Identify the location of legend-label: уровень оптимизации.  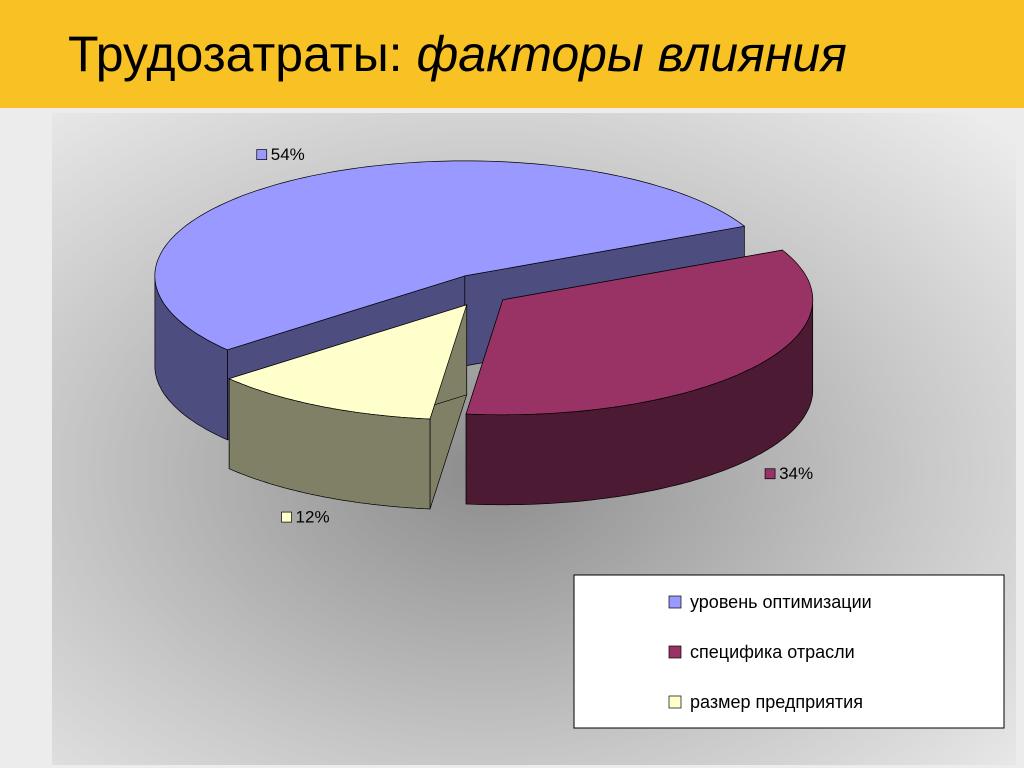
(781, 602).